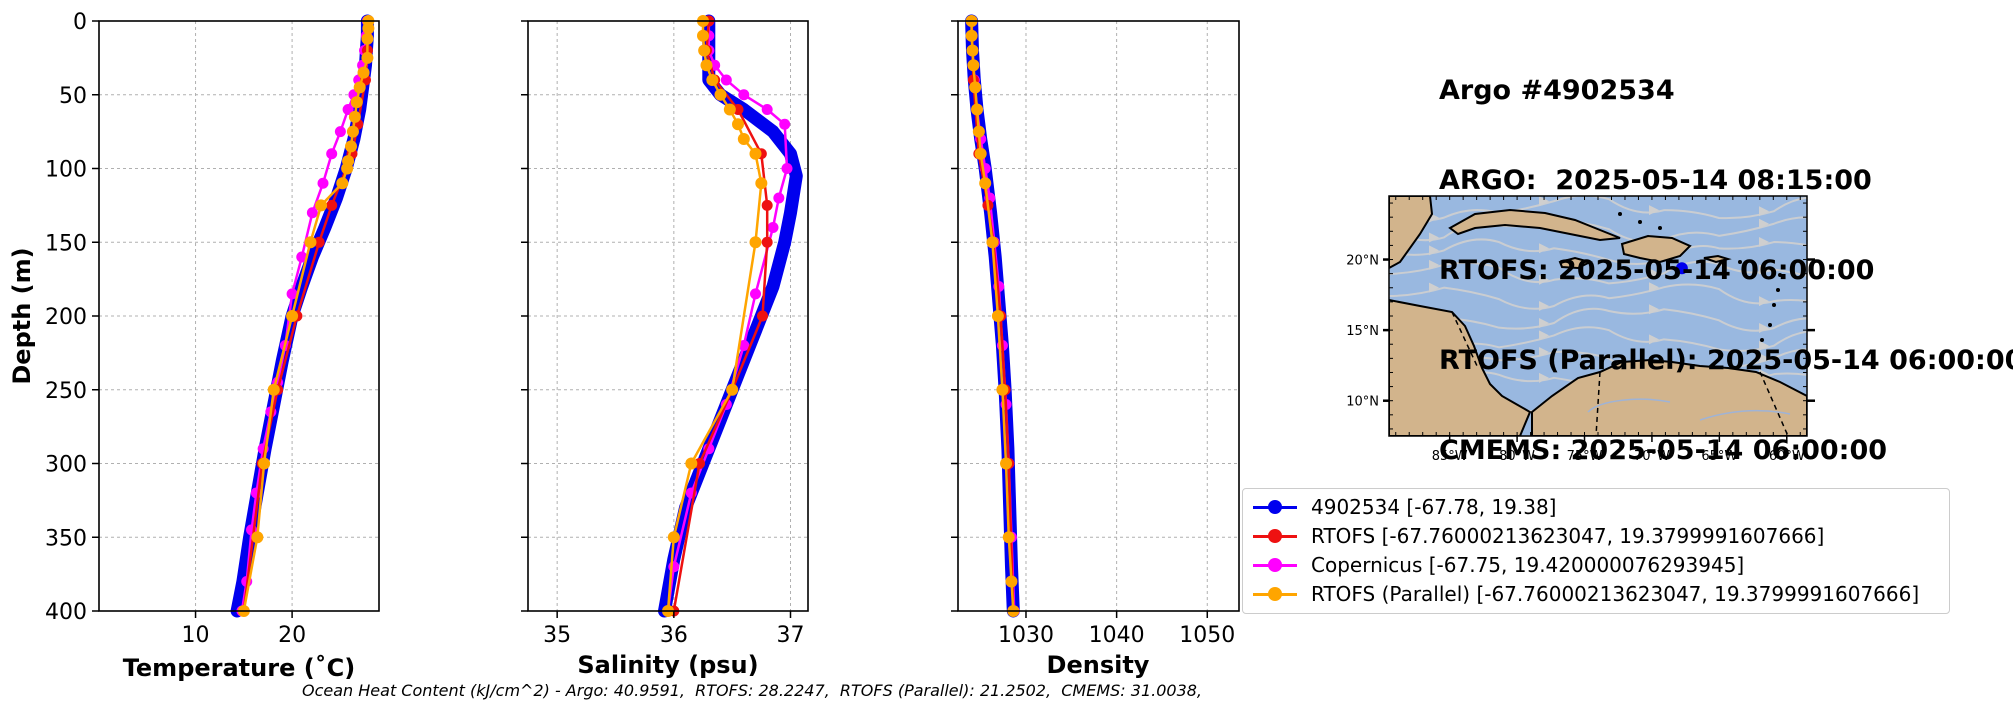 This screenshot has height=712, width=2013. What do you see at coordinates (1362, 331) in the screenshot?
I see `map-lat-label: 15°N` at bounding box center [1362, 331].